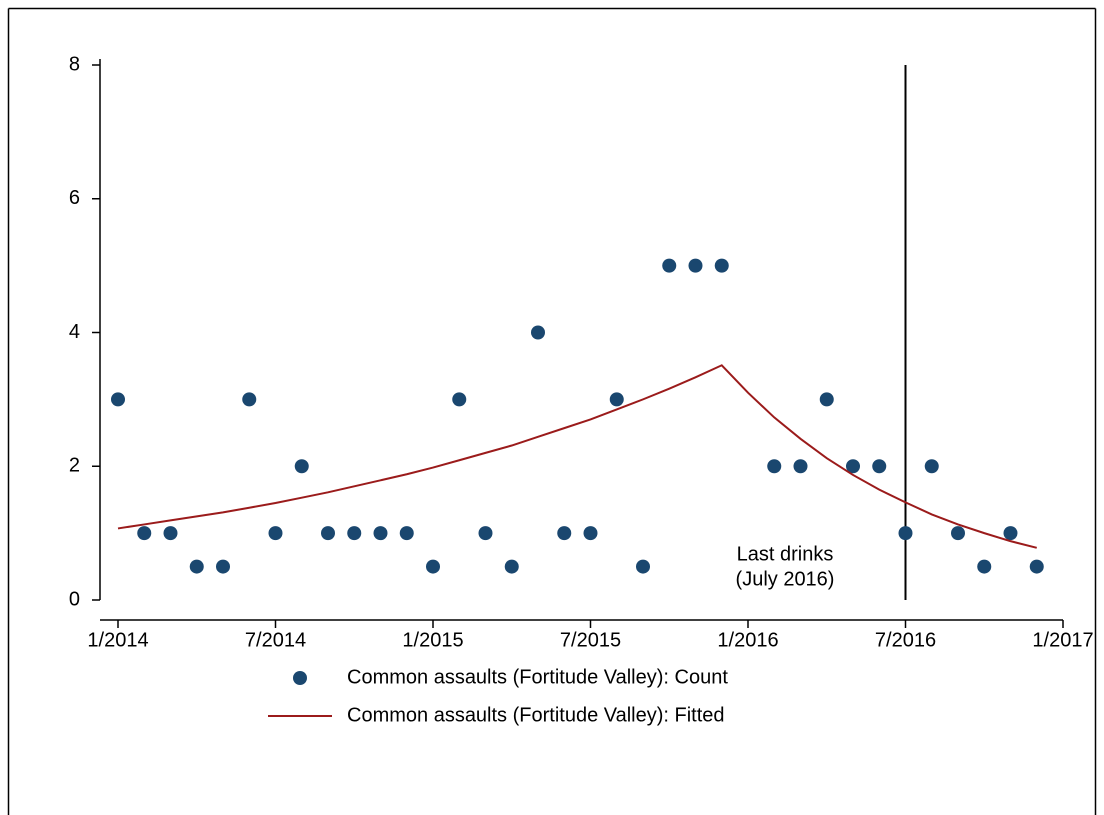 The width and height of the screenshot is (1104, 815). Describe the element at coordinates (1062, 640) in the screenshot. I see `x-tick-label: 1/2017` at that location.